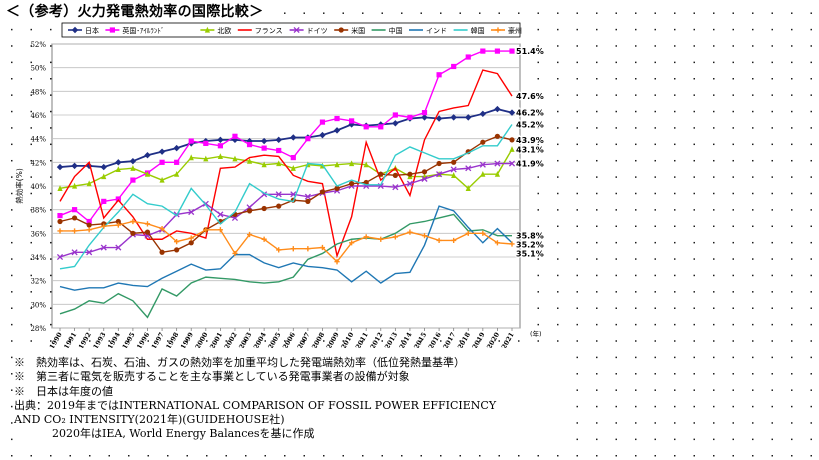 Image resolution: width=819 pixels, height=460 pixels. Describe the element at coordinates (530, 96) in the screenshot. I see `end-value-label: 47.6%` at that location.